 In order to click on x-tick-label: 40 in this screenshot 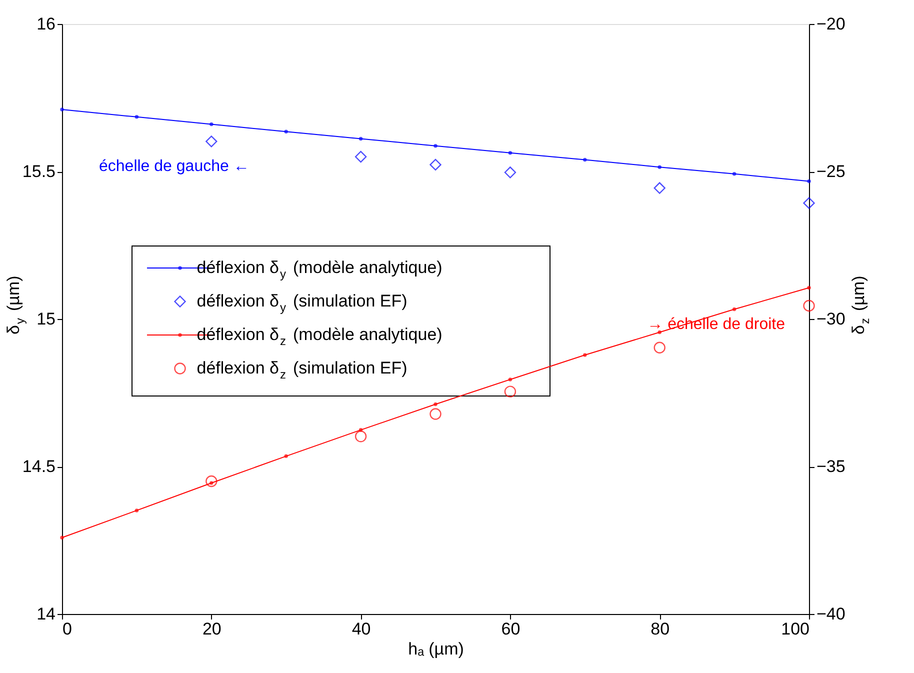, I will do `click(361, 629)`.